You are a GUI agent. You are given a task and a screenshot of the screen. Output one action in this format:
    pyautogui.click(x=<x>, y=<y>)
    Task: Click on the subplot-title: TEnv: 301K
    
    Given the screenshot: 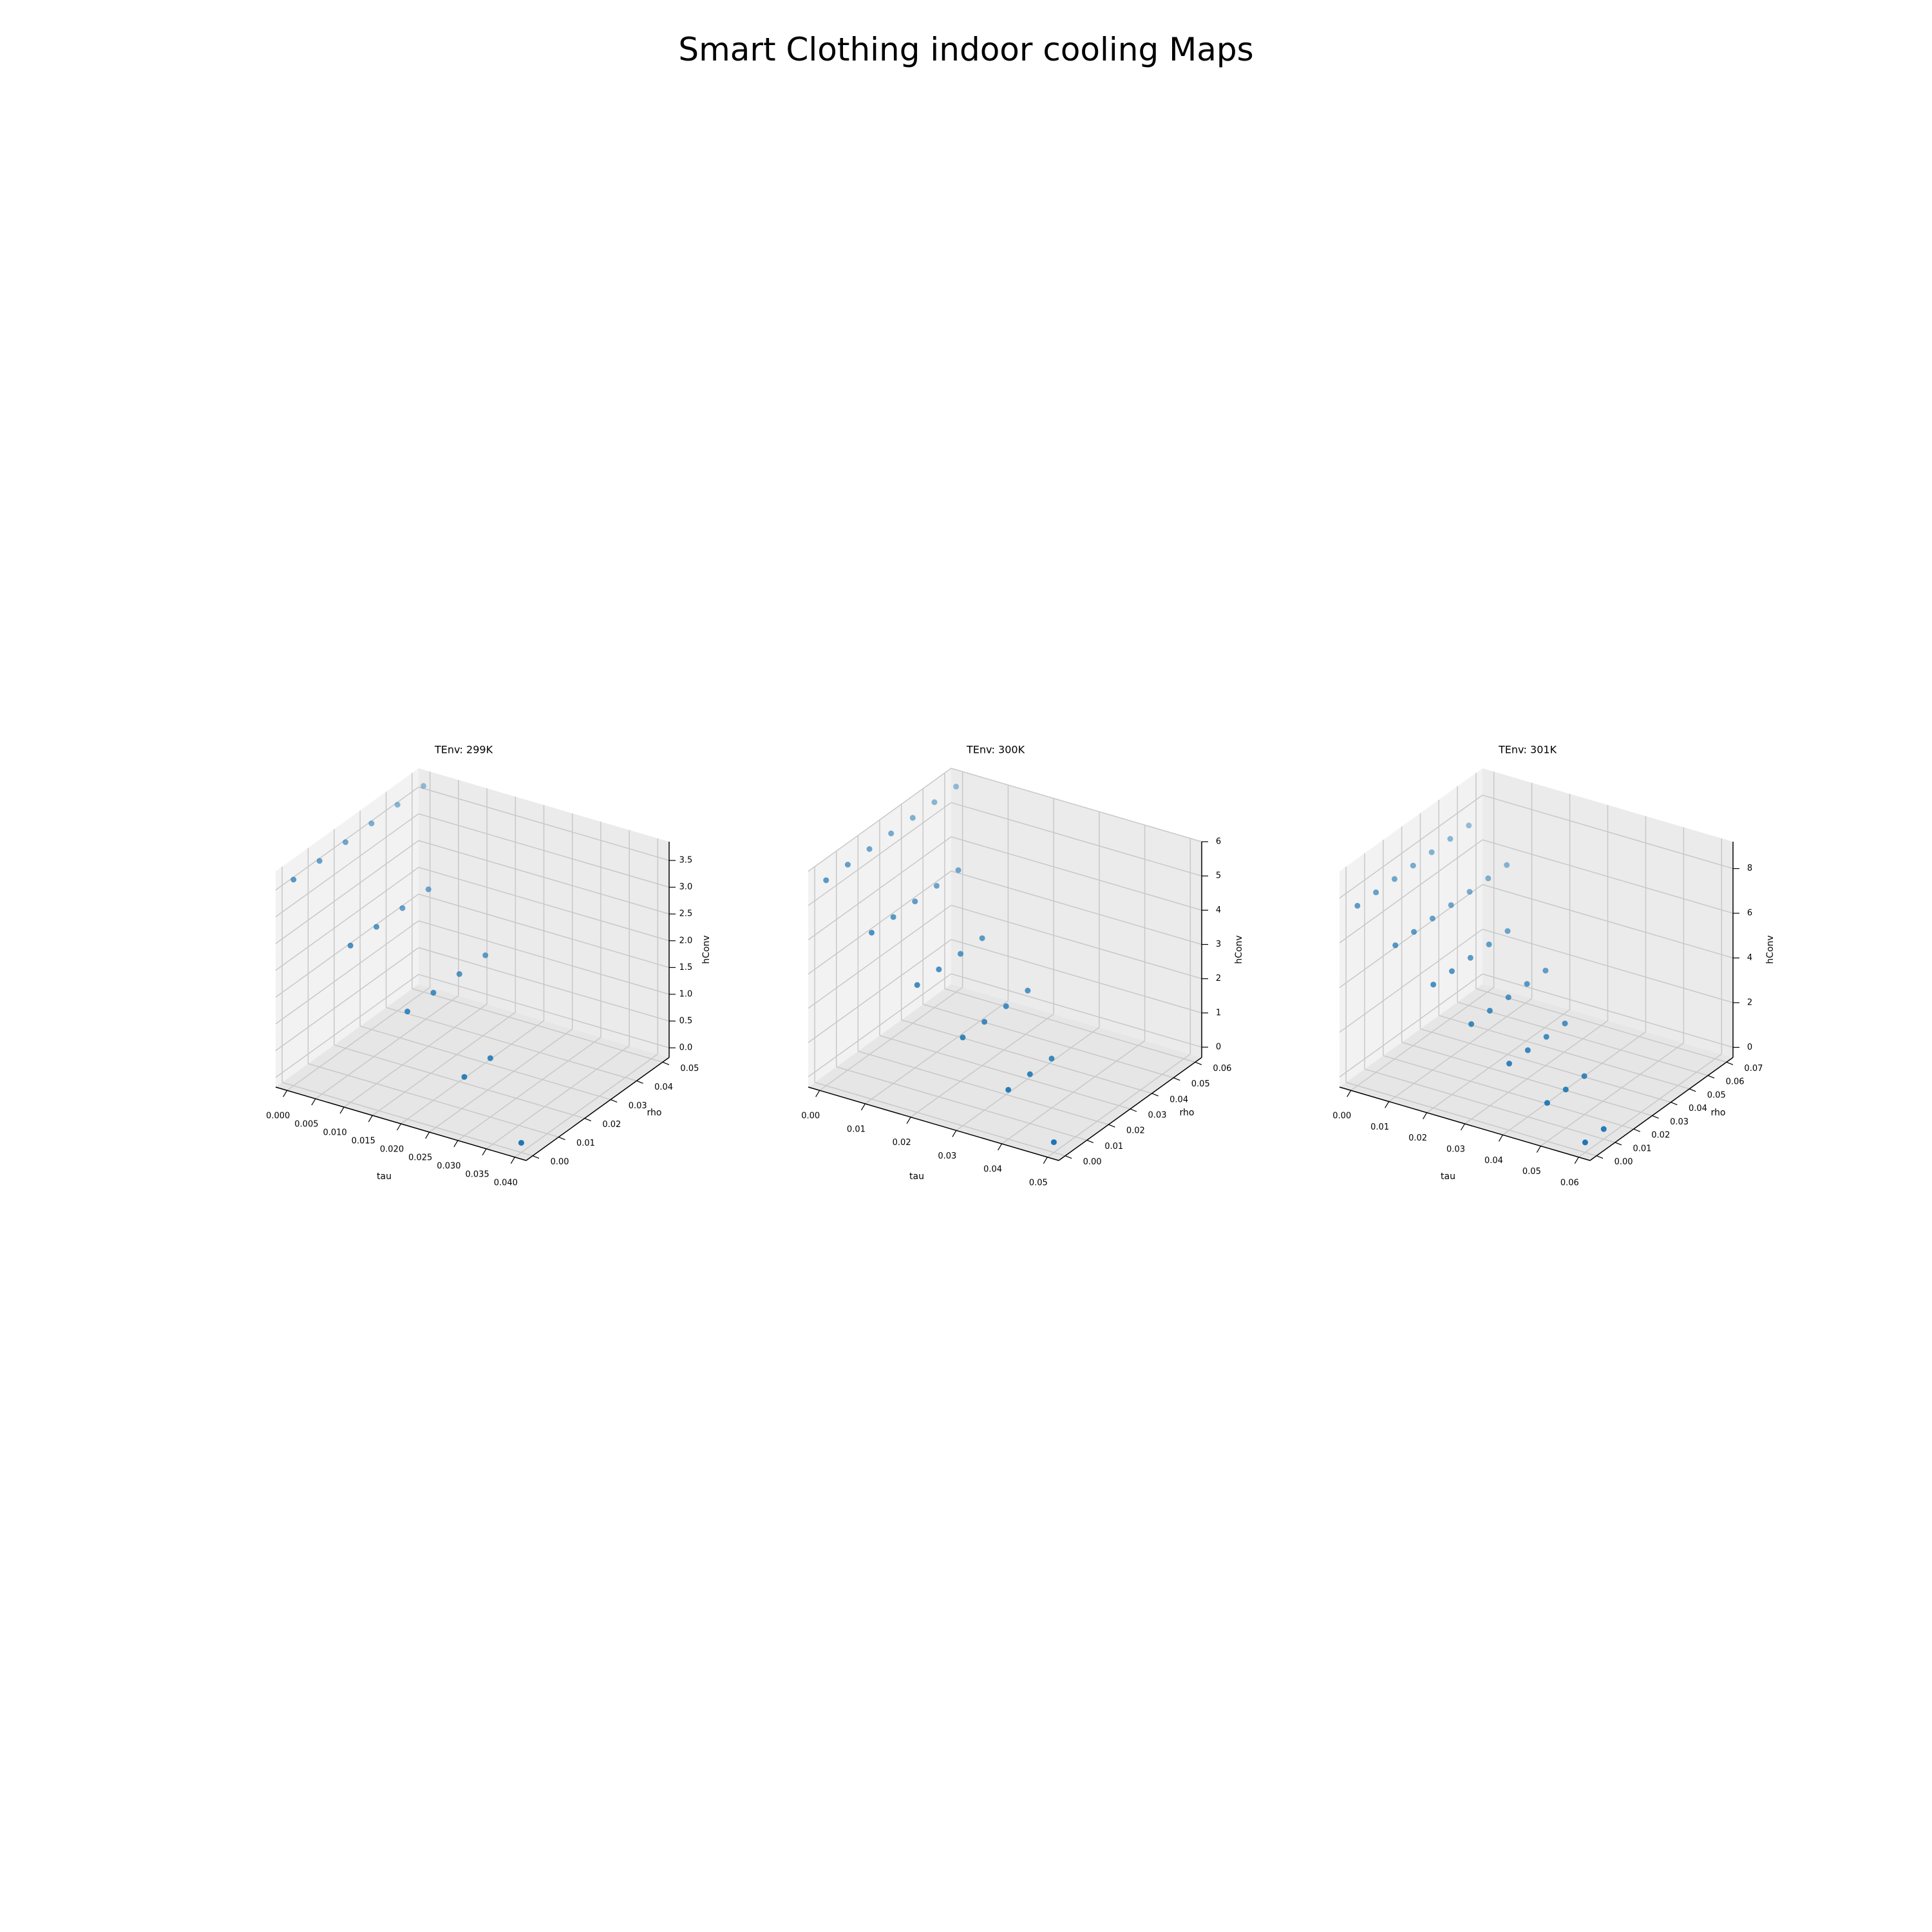 What is the action you would take?
    pyautogui.click(x=1527, y=750)
    